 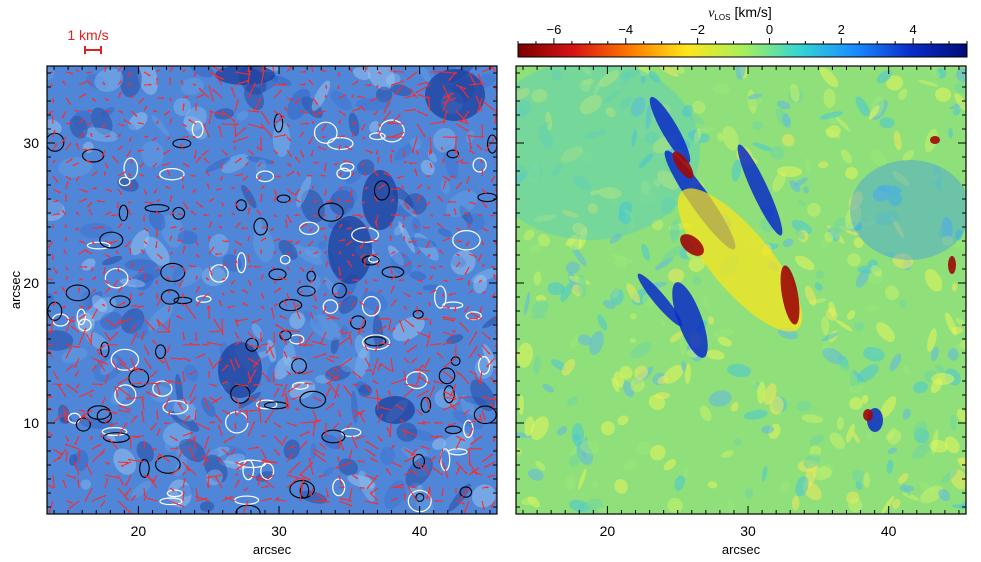 What do you see at coordinates (841, 29) in the screenshot?
I see `colorbar-tick-label: 2` at bounding box center [841, 29].